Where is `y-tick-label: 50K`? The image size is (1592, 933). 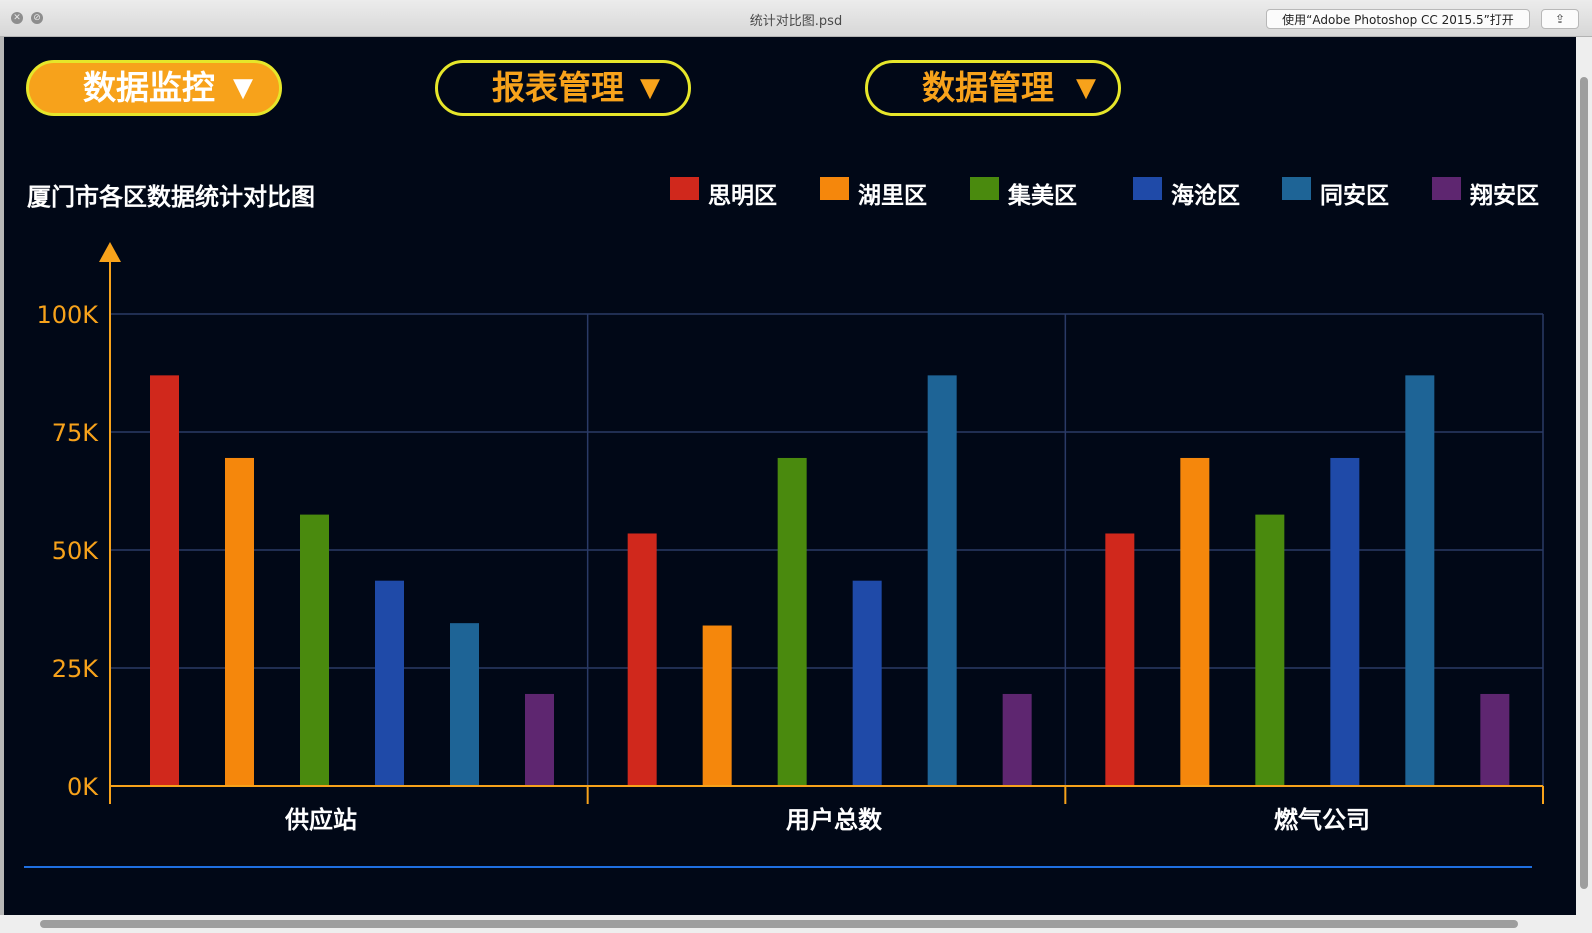 y-tick-label: 50K is located at coordinates (76, 551).